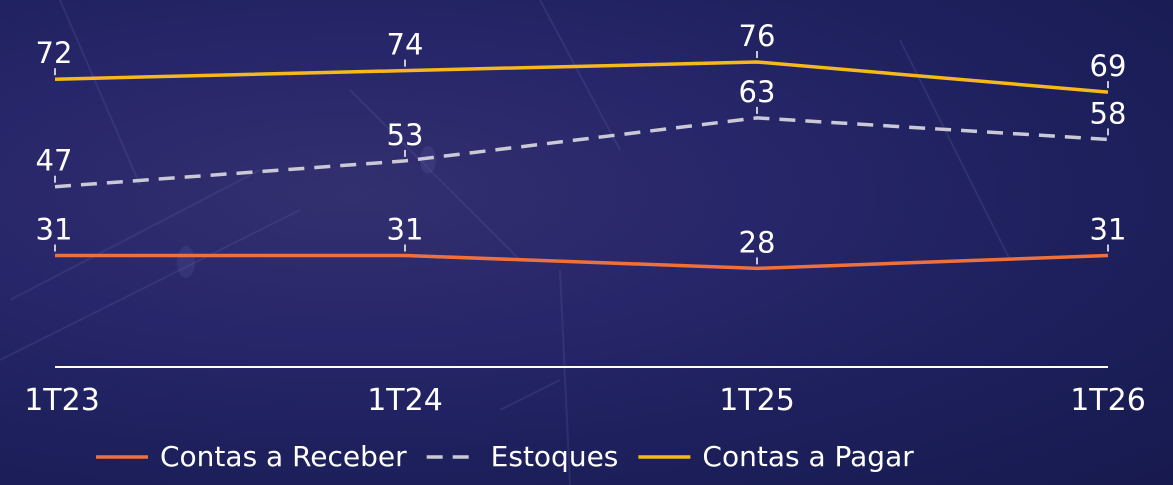  I want to click on legend-label: Estoques, so click(555, 456).